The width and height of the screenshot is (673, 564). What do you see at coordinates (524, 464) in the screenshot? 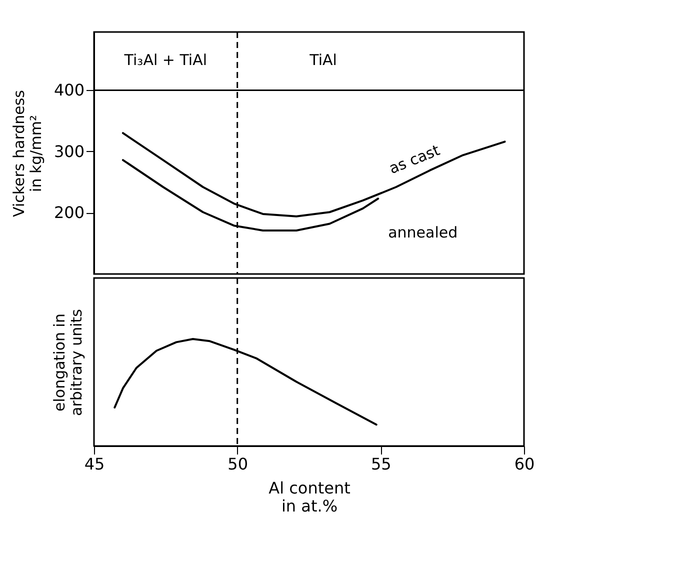
I see `x-tick-label: 60` at bounding box center [524, 464].